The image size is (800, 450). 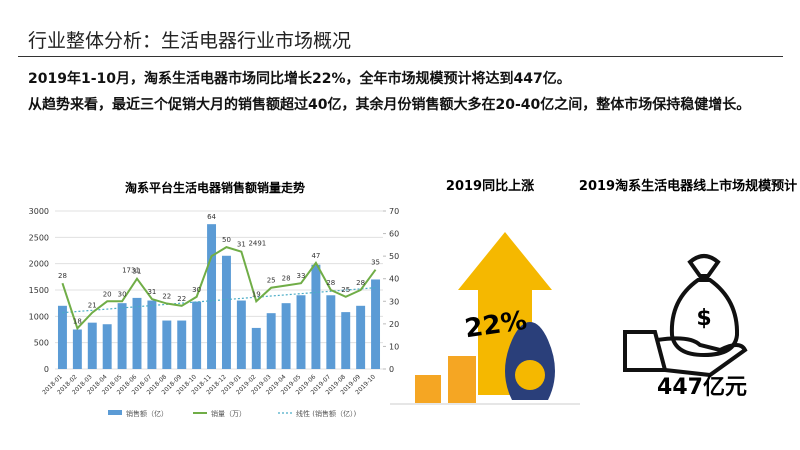 I want to click on data-label: 19, so click(x=256, y=294).